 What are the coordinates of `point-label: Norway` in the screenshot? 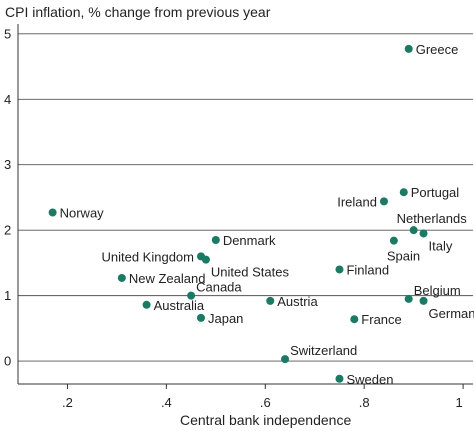 It's located at (82, 213).